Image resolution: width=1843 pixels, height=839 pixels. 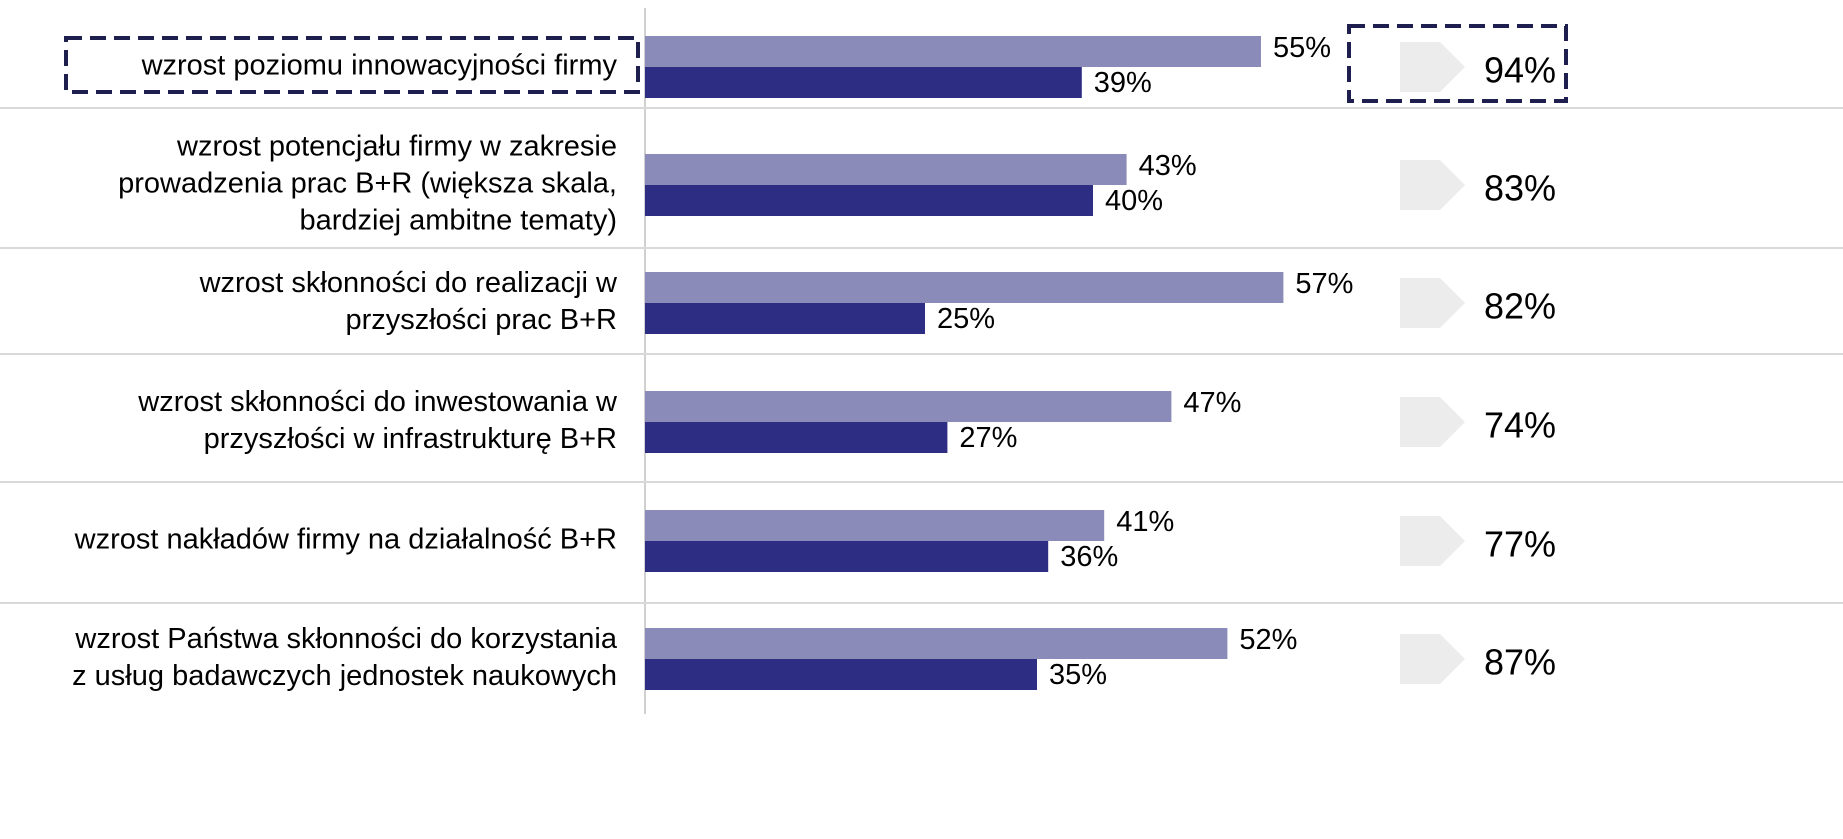 What do you see at coordinates (1520, 70) in the screenshot?
I see `total-label: 94%` at bounding box center [1520, 70].